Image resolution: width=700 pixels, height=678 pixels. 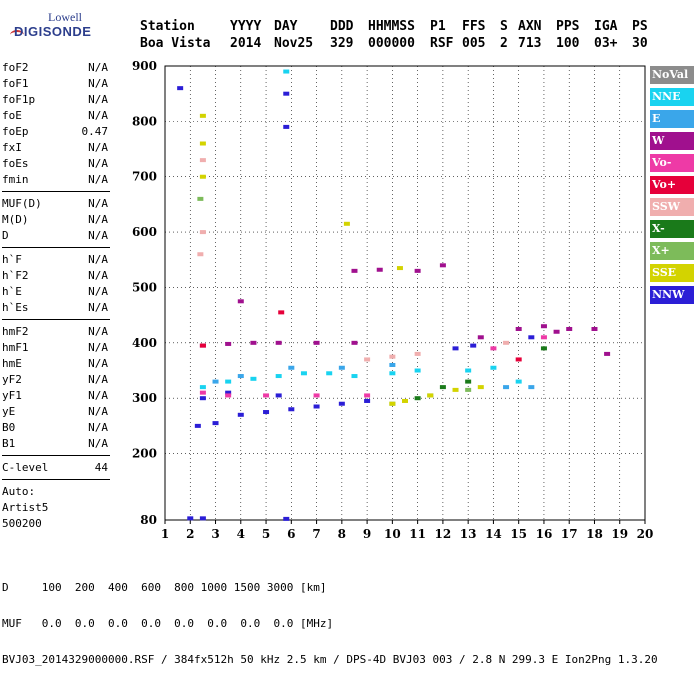 What do you see at coordinates (56, 204) in the screenshot?
I see `param-mufd: MUF(D) N/A` at bounding box center [56, 204].